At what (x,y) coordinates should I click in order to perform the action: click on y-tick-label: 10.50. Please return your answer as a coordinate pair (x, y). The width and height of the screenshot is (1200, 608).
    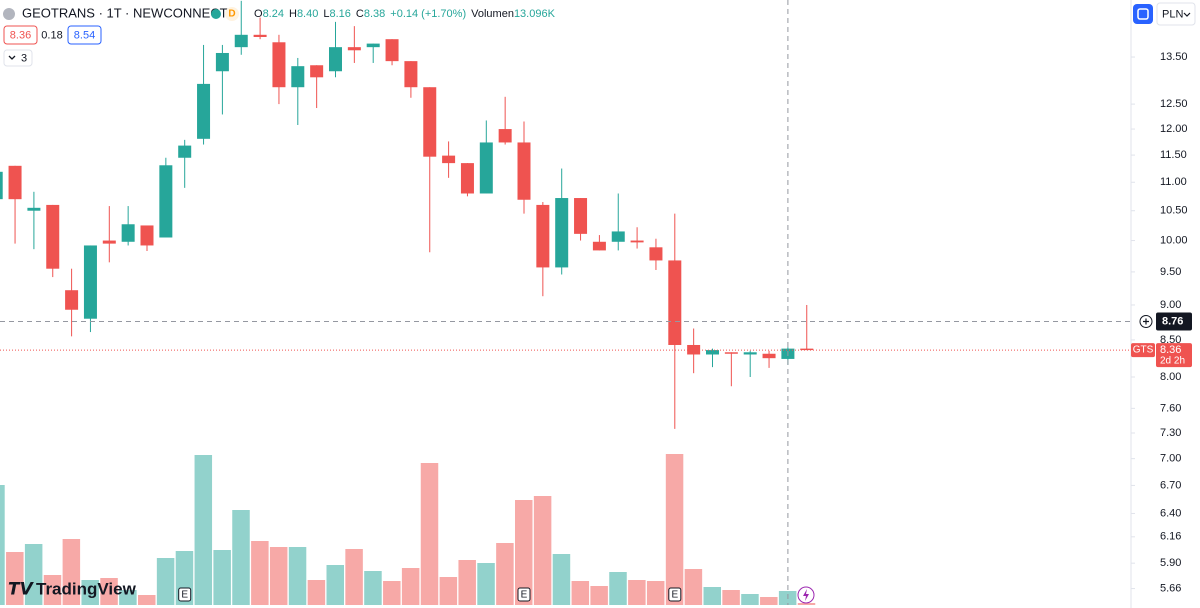
    Looking at the image, I should click on (1174, 211).